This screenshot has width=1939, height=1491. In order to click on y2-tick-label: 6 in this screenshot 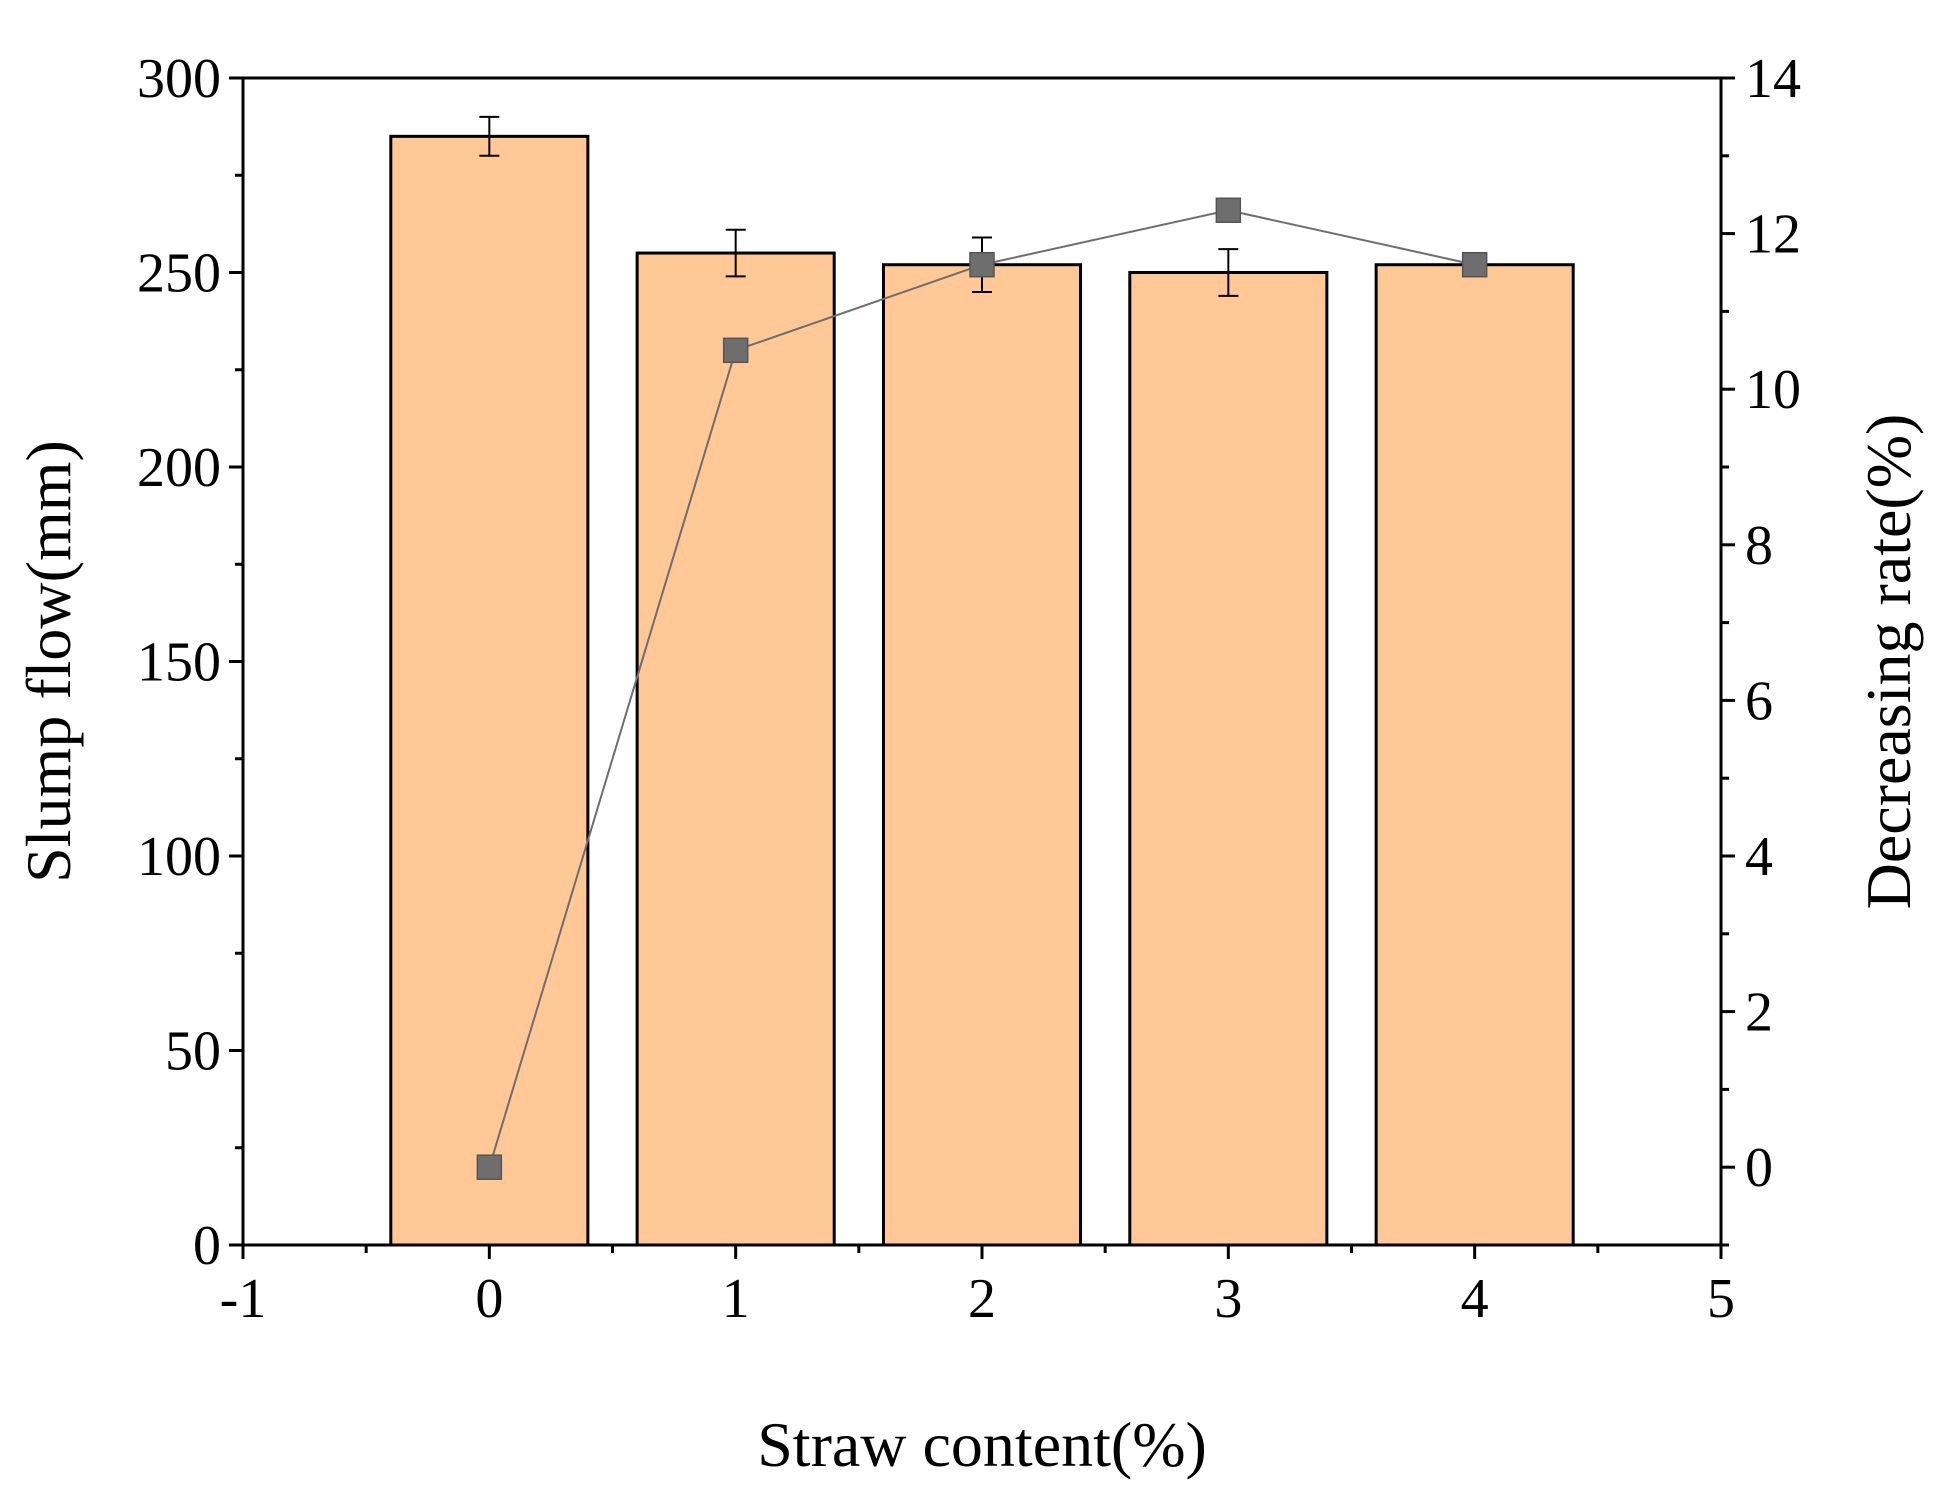, I will do `click(1759, 701)`.